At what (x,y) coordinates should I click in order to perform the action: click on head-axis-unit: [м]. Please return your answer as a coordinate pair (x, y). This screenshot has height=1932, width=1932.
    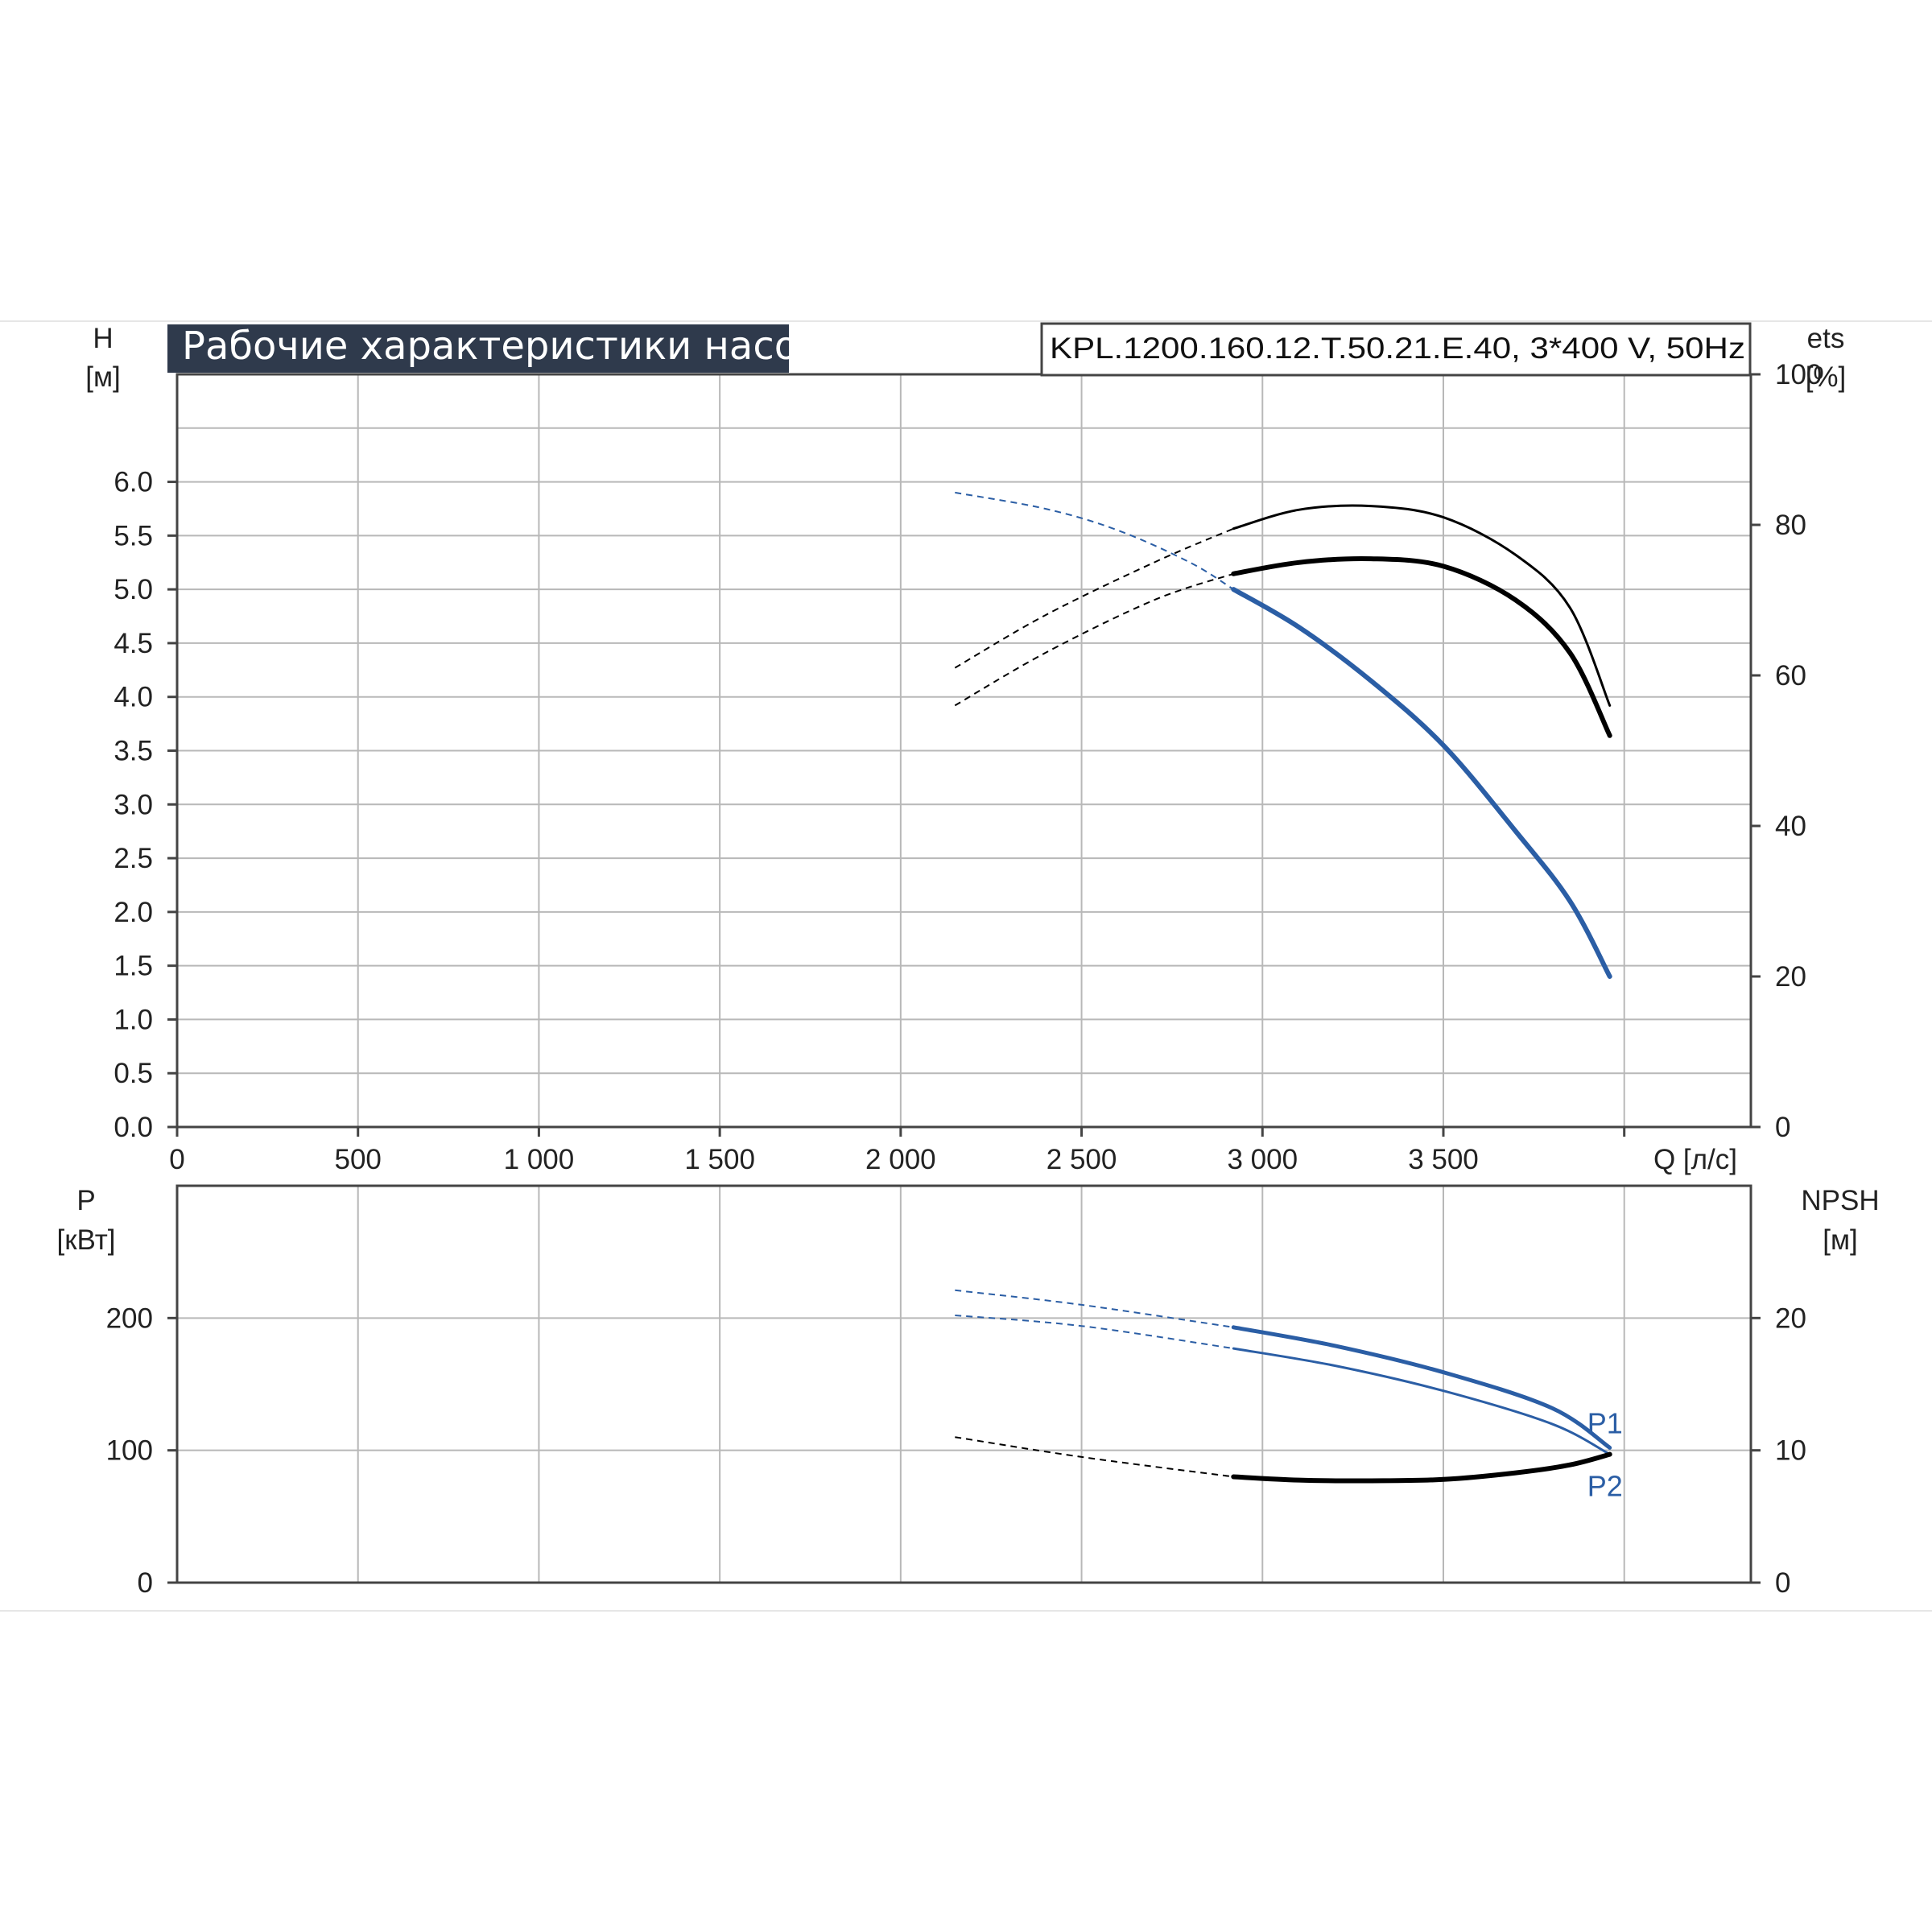
    Looking at the image, I should click on (103, 377).